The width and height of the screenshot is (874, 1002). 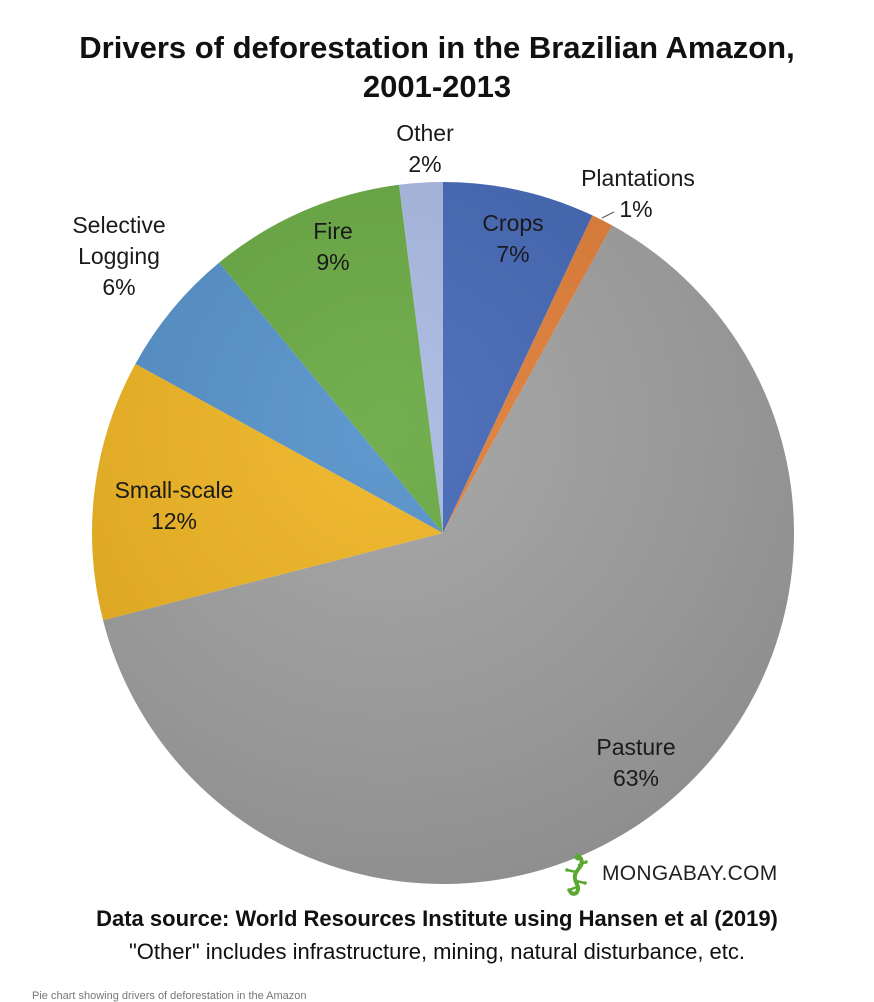 What do you see at coordinates (437, 86) in the screenshot?
I see `chart-title-line2: 2001-2013` at bounding box center [437, 86].